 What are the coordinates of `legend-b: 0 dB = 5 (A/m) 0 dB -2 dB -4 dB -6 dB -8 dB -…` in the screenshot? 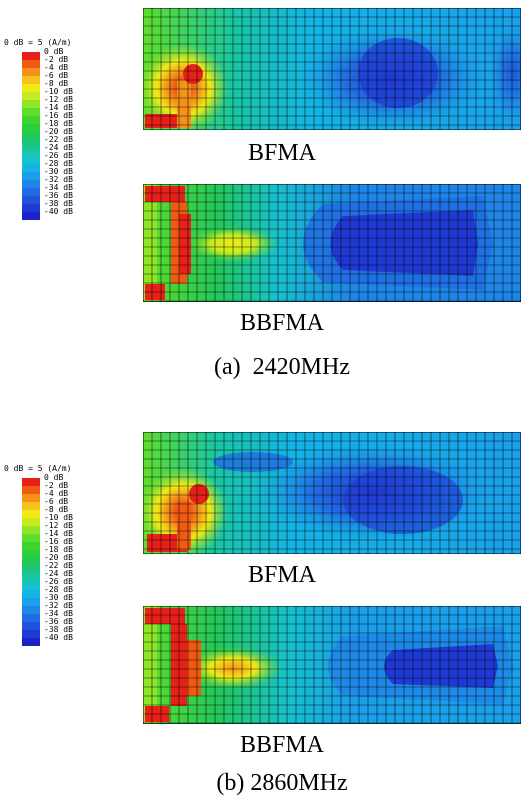 It's located at (54, 584).